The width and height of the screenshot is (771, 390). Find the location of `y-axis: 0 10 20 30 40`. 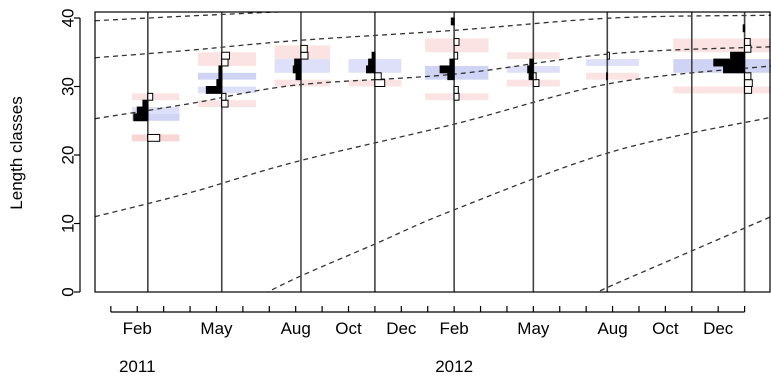

y-axis: 0 10 20 30 40 is located at coordinates (70, 153).